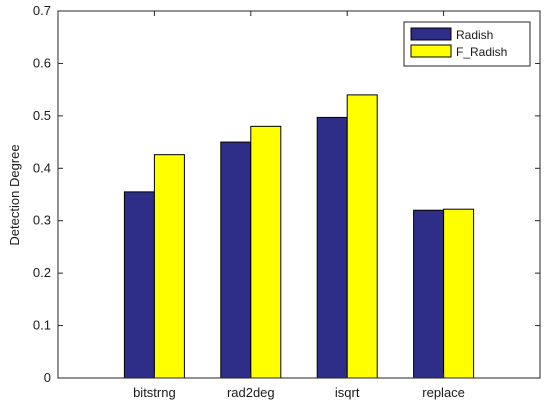  What do you see at coordinates (443, 392) in the screenshot?
I see `x-tick-label: replace` at bounding box center [443, 392].